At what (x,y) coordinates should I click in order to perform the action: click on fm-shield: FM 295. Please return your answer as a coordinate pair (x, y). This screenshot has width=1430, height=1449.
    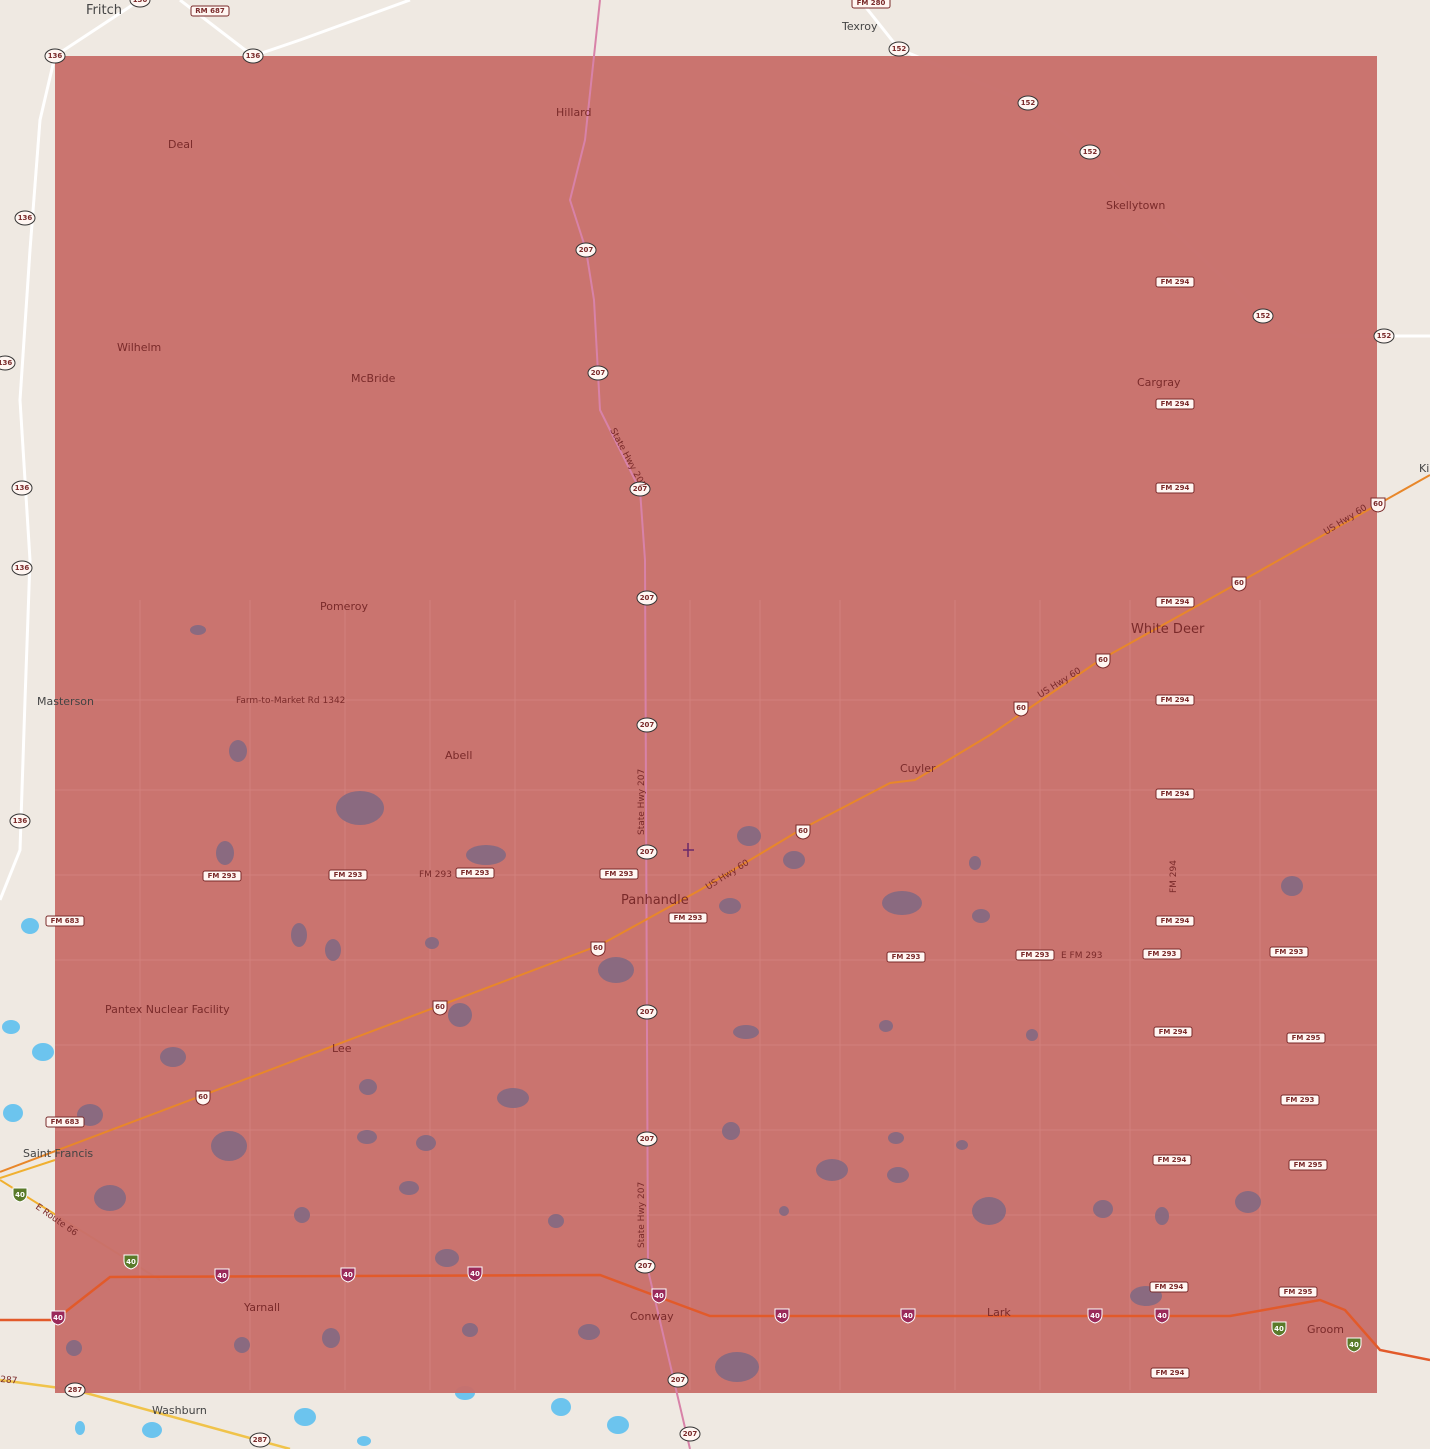
    Looking at the image, I should click on (1308, 1165).